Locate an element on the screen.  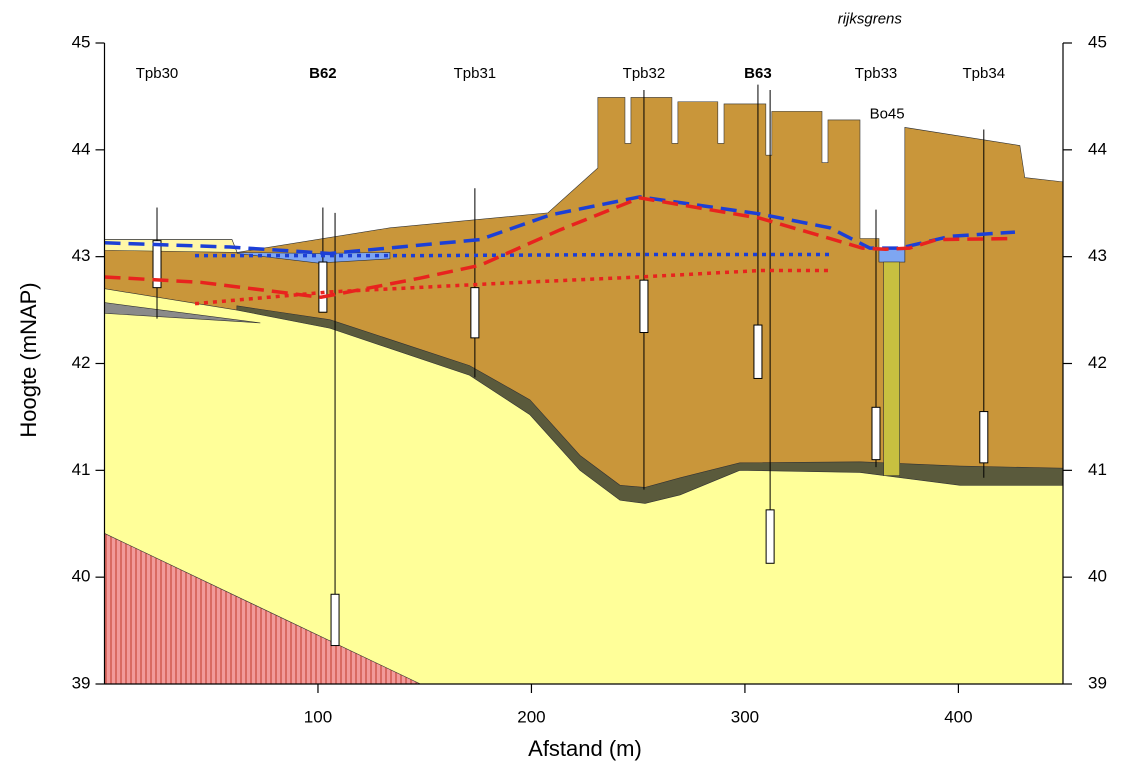
borehole-label: B62 is located at coordinates (323, 73).